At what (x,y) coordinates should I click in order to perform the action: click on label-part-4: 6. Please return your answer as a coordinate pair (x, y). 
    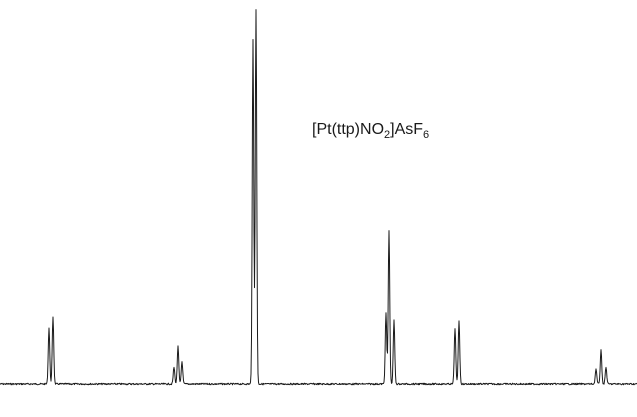
    Looking at the image, I should click on (426, 135).